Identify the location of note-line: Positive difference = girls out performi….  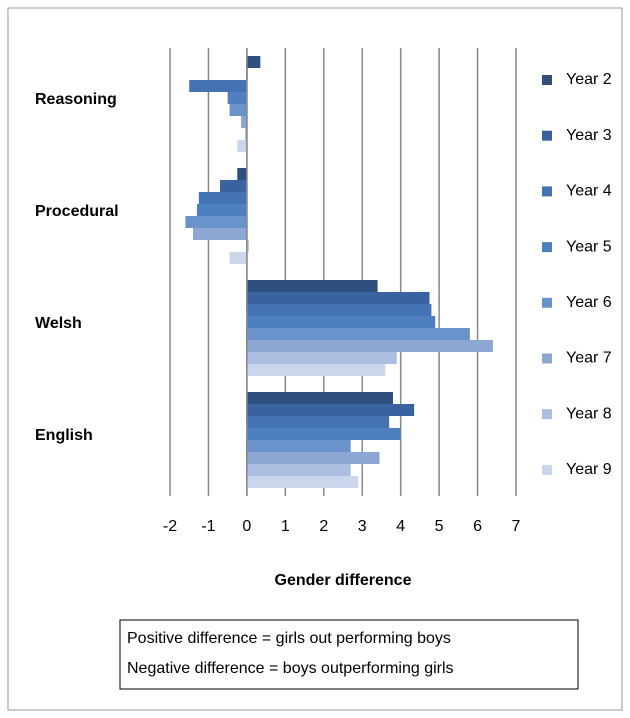
(289, 638).